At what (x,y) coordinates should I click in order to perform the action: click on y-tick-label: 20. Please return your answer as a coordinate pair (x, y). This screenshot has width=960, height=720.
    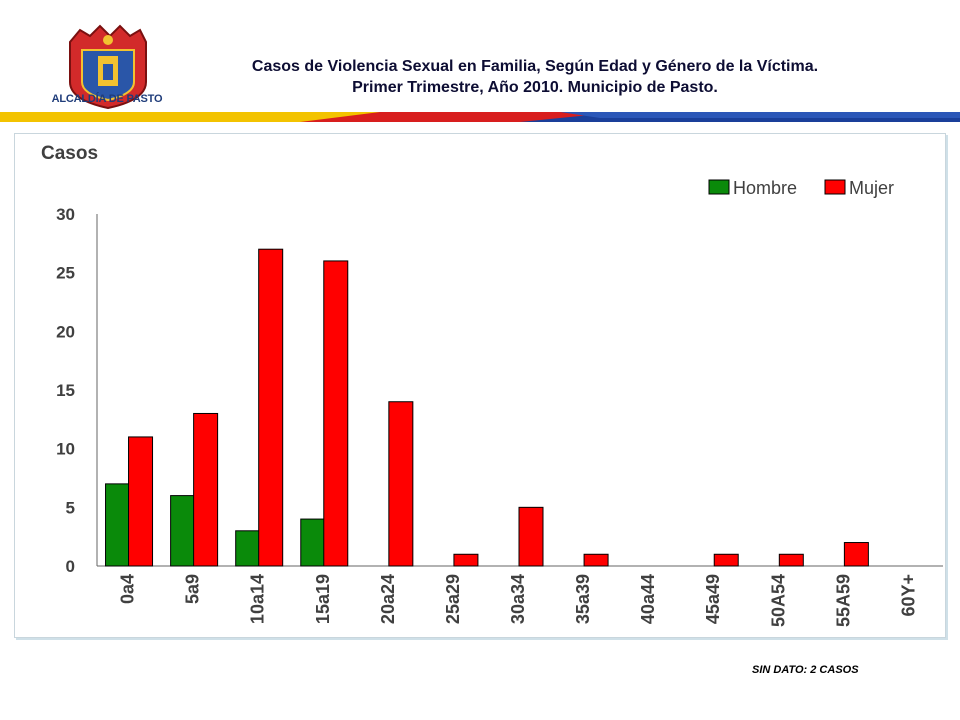
    Looking at the image, I should click on (65, 331).